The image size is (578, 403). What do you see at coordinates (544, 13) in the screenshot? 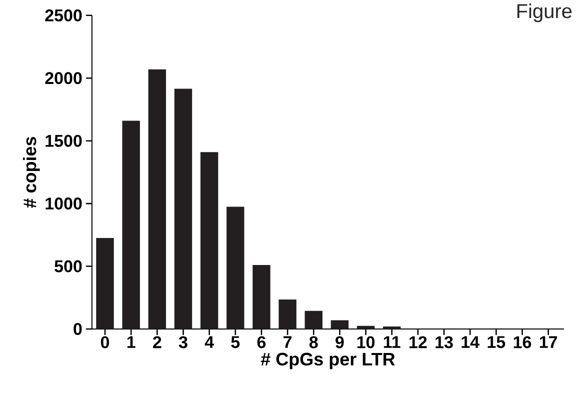
I see `annotation: Figure` at bounding box center [544, 13].